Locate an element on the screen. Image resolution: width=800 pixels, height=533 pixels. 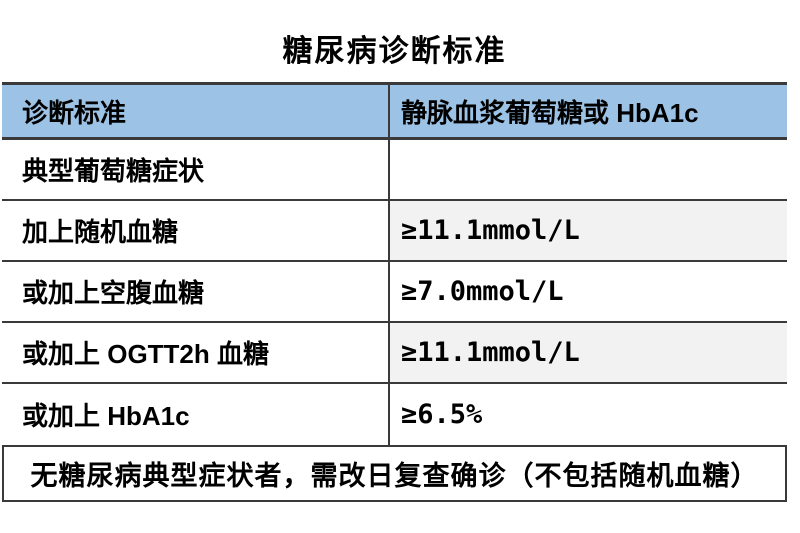
criterion-cell: 或加上空腹血糖 is located at coordinates (113, 293).